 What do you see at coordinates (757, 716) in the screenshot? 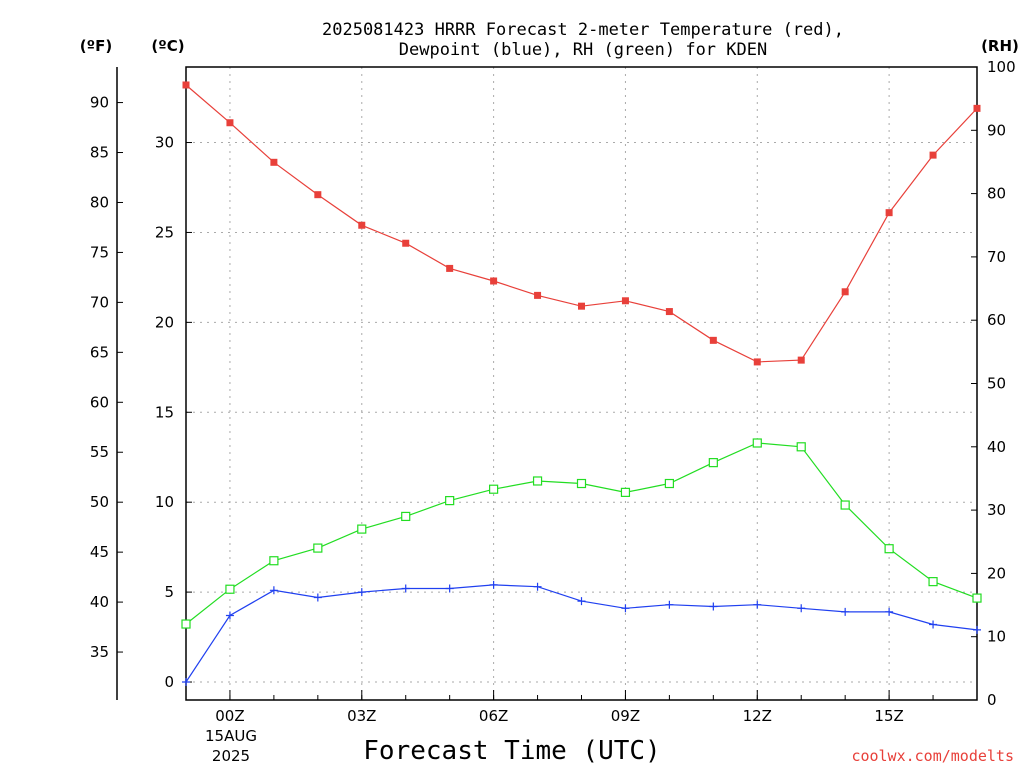
I see `x-tick-label: 12Z` at bounding box center [757, 716].